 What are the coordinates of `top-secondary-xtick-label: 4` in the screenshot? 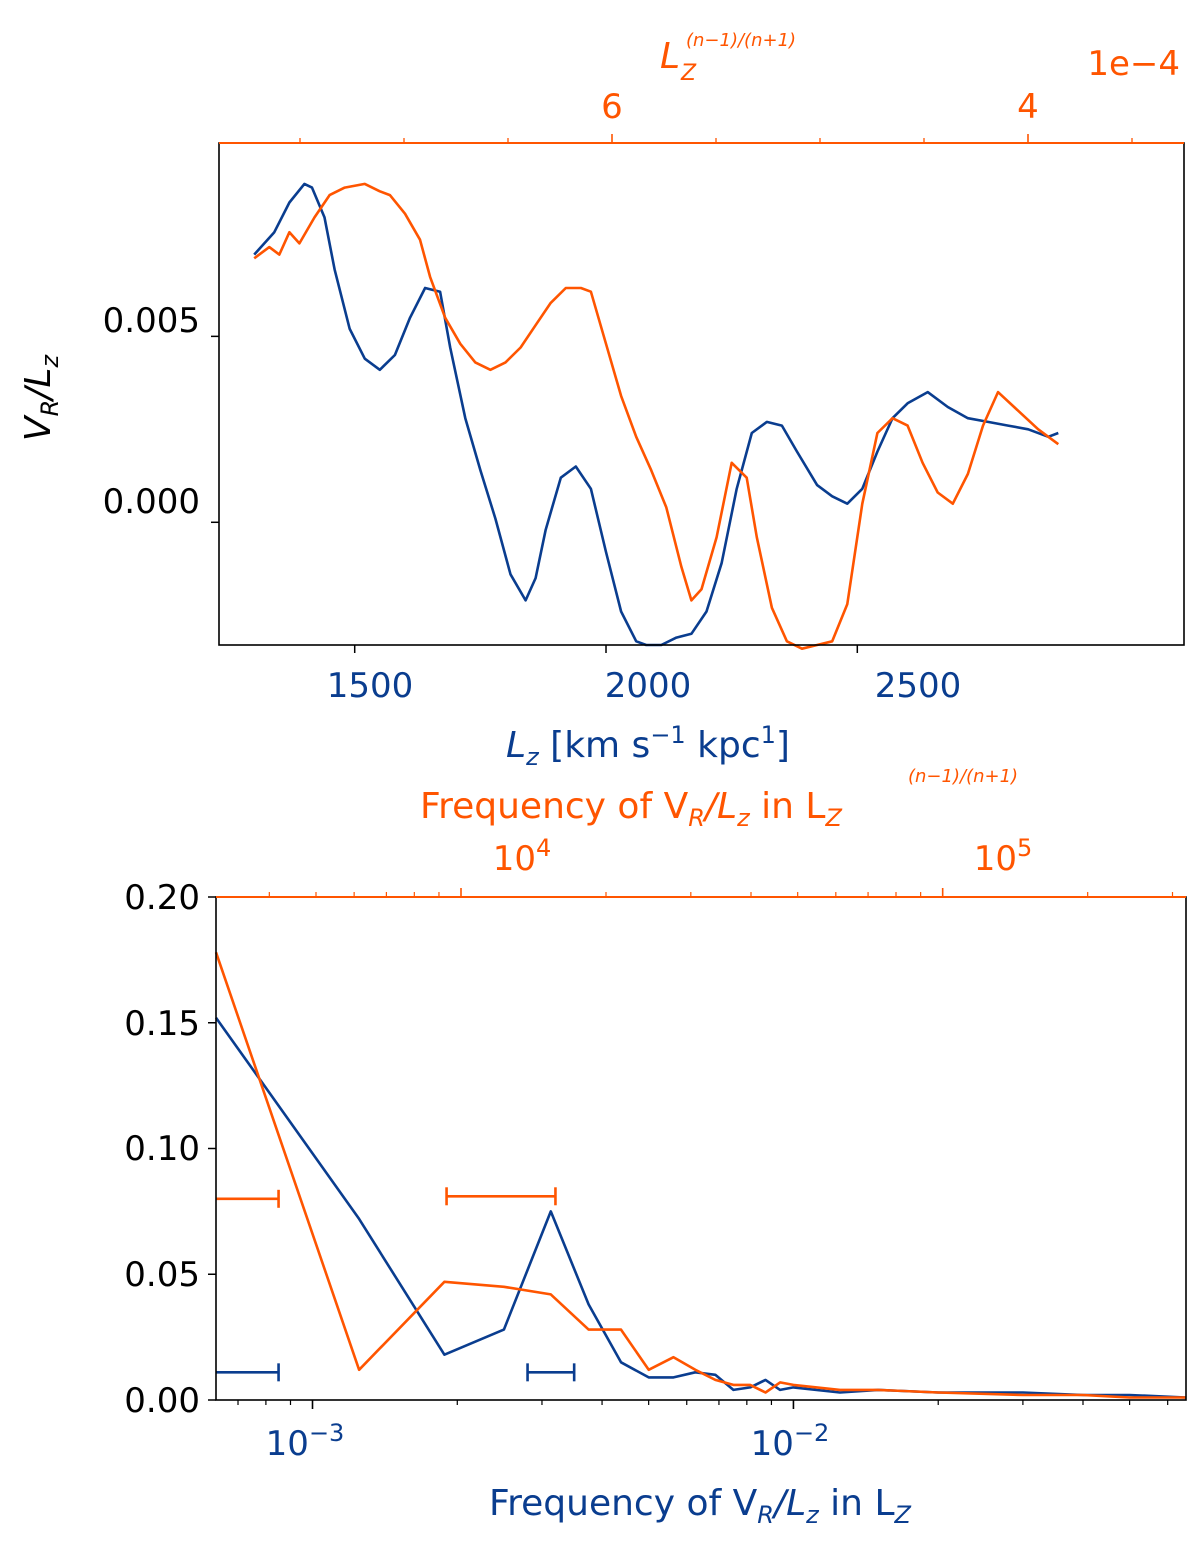 It's located at (1028, 107).